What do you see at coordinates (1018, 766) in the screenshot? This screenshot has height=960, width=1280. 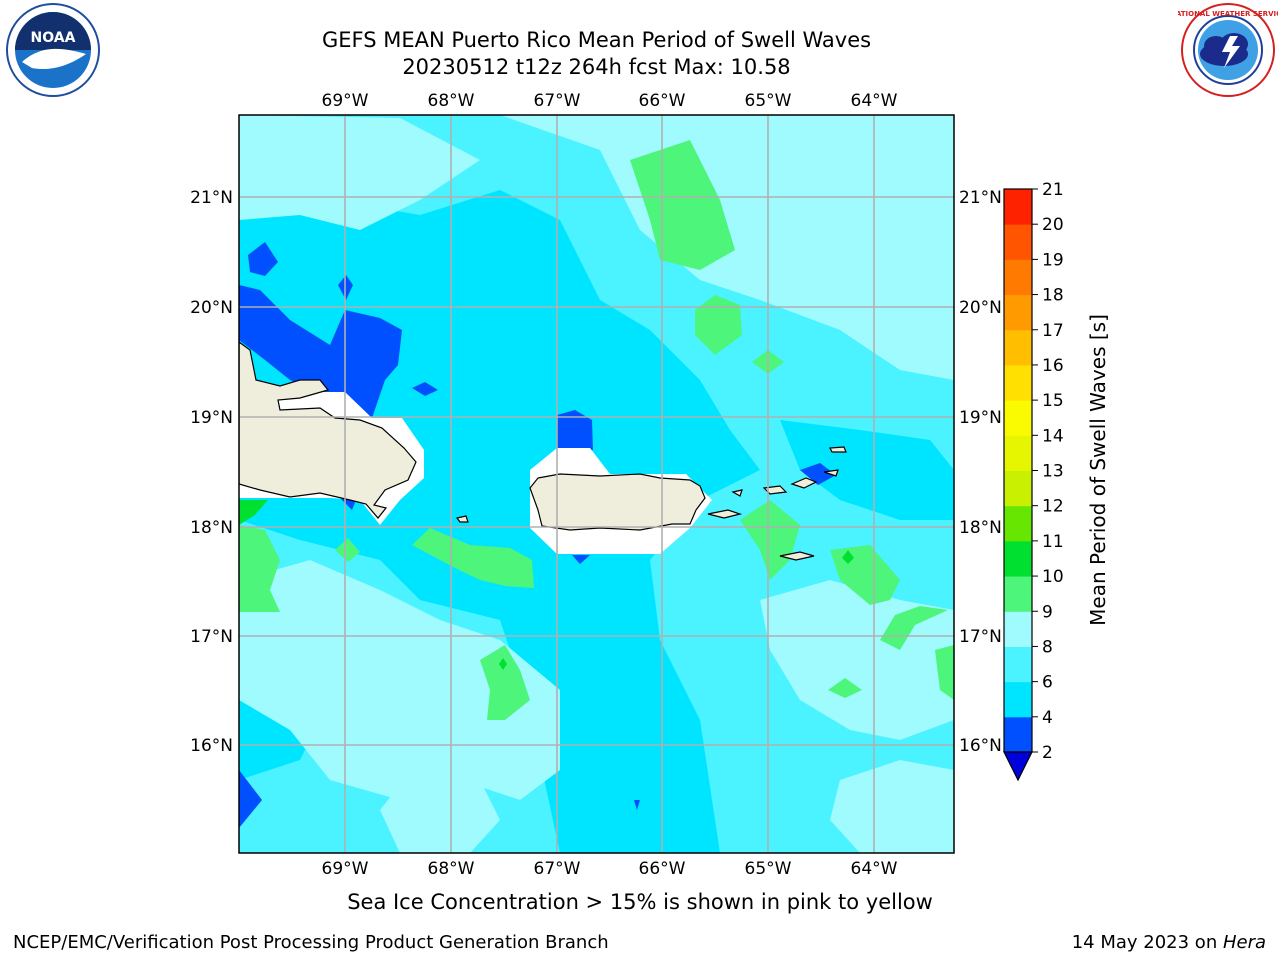 I see `colorbar-under-arrow` at bounding box center [1018, 766].